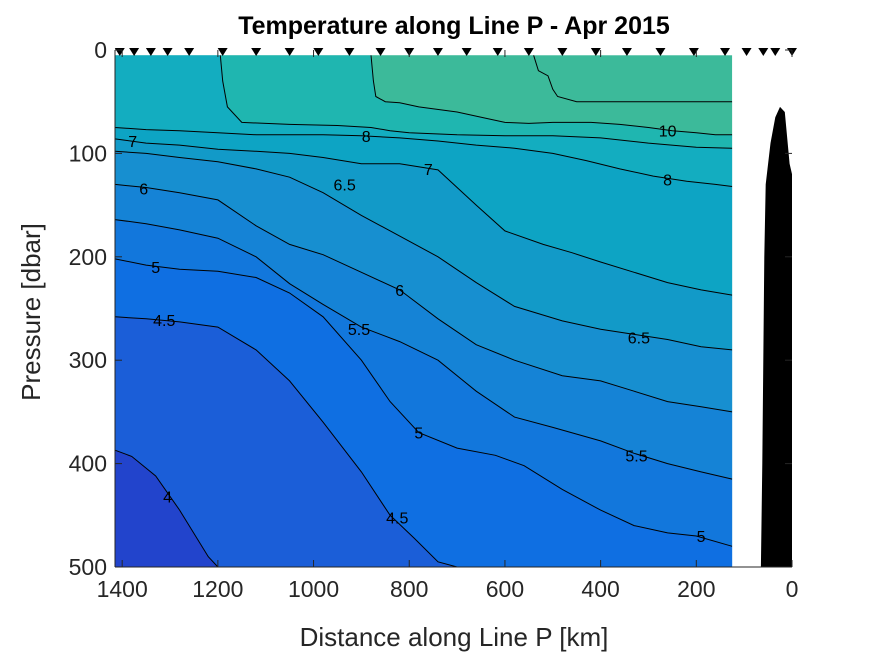  I want to click on x-tick-label: 1200, so click(217, 589).